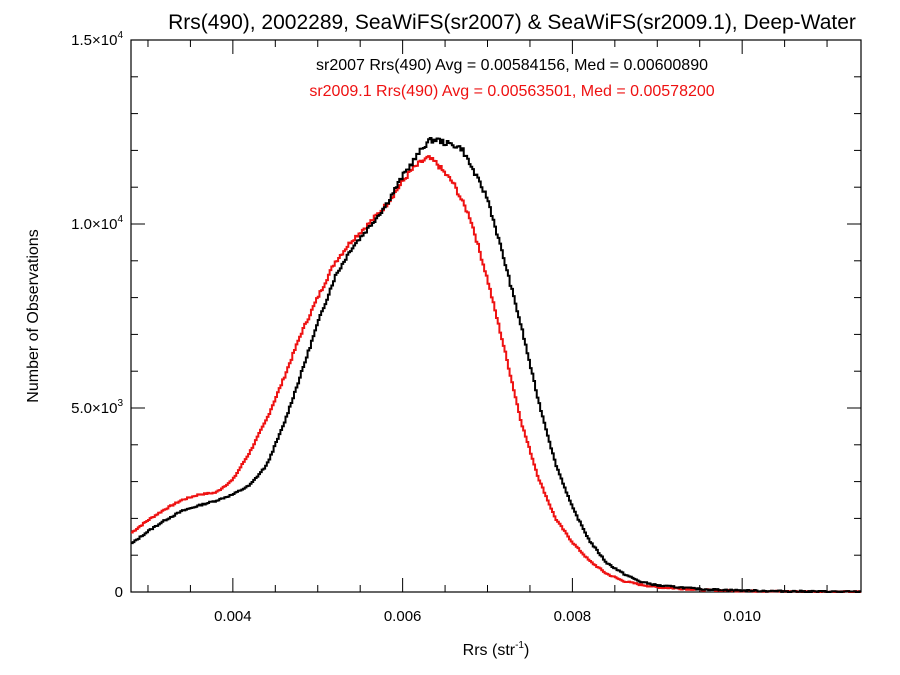  I want to click on x-tick-label: 0.010, so click(742, 616).